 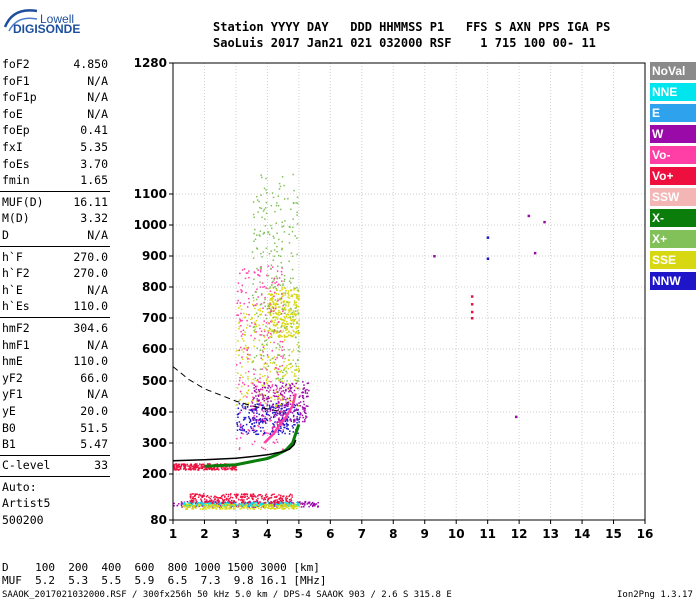 I want to click on param-value: 20.0, so click(x=94, y=411).